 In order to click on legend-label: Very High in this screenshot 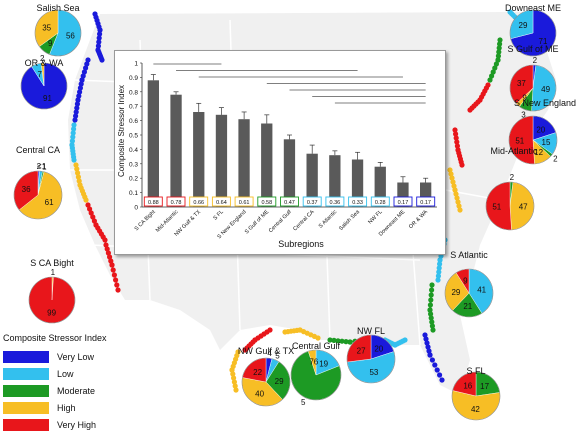, I will do `click(77, 424)`.